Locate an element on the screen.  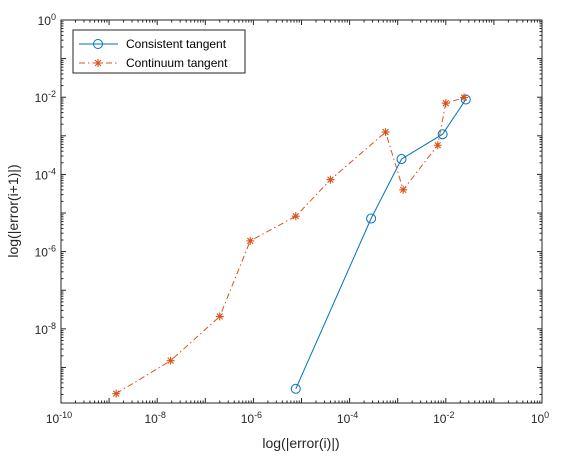
x-tick-label: 10⁰ is located at coordinates (540, 418).